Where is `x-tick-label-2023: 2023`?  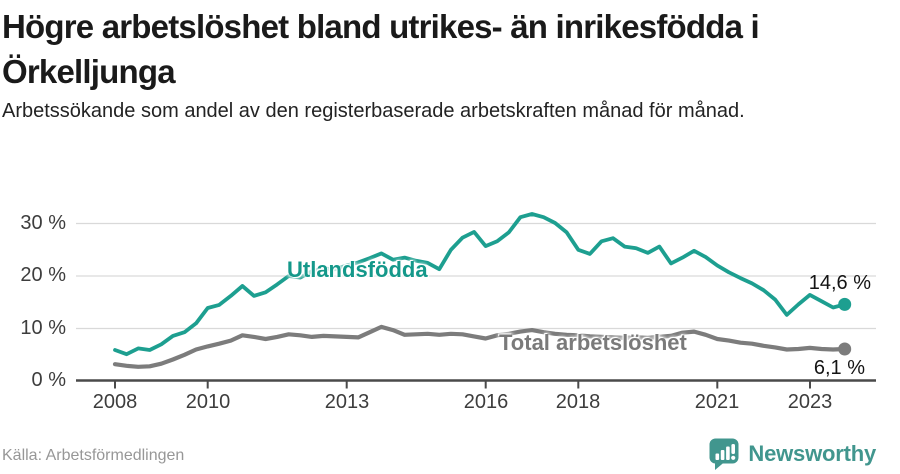
x-tick-label-2023: 2023 is located at coordinates (810, 402).